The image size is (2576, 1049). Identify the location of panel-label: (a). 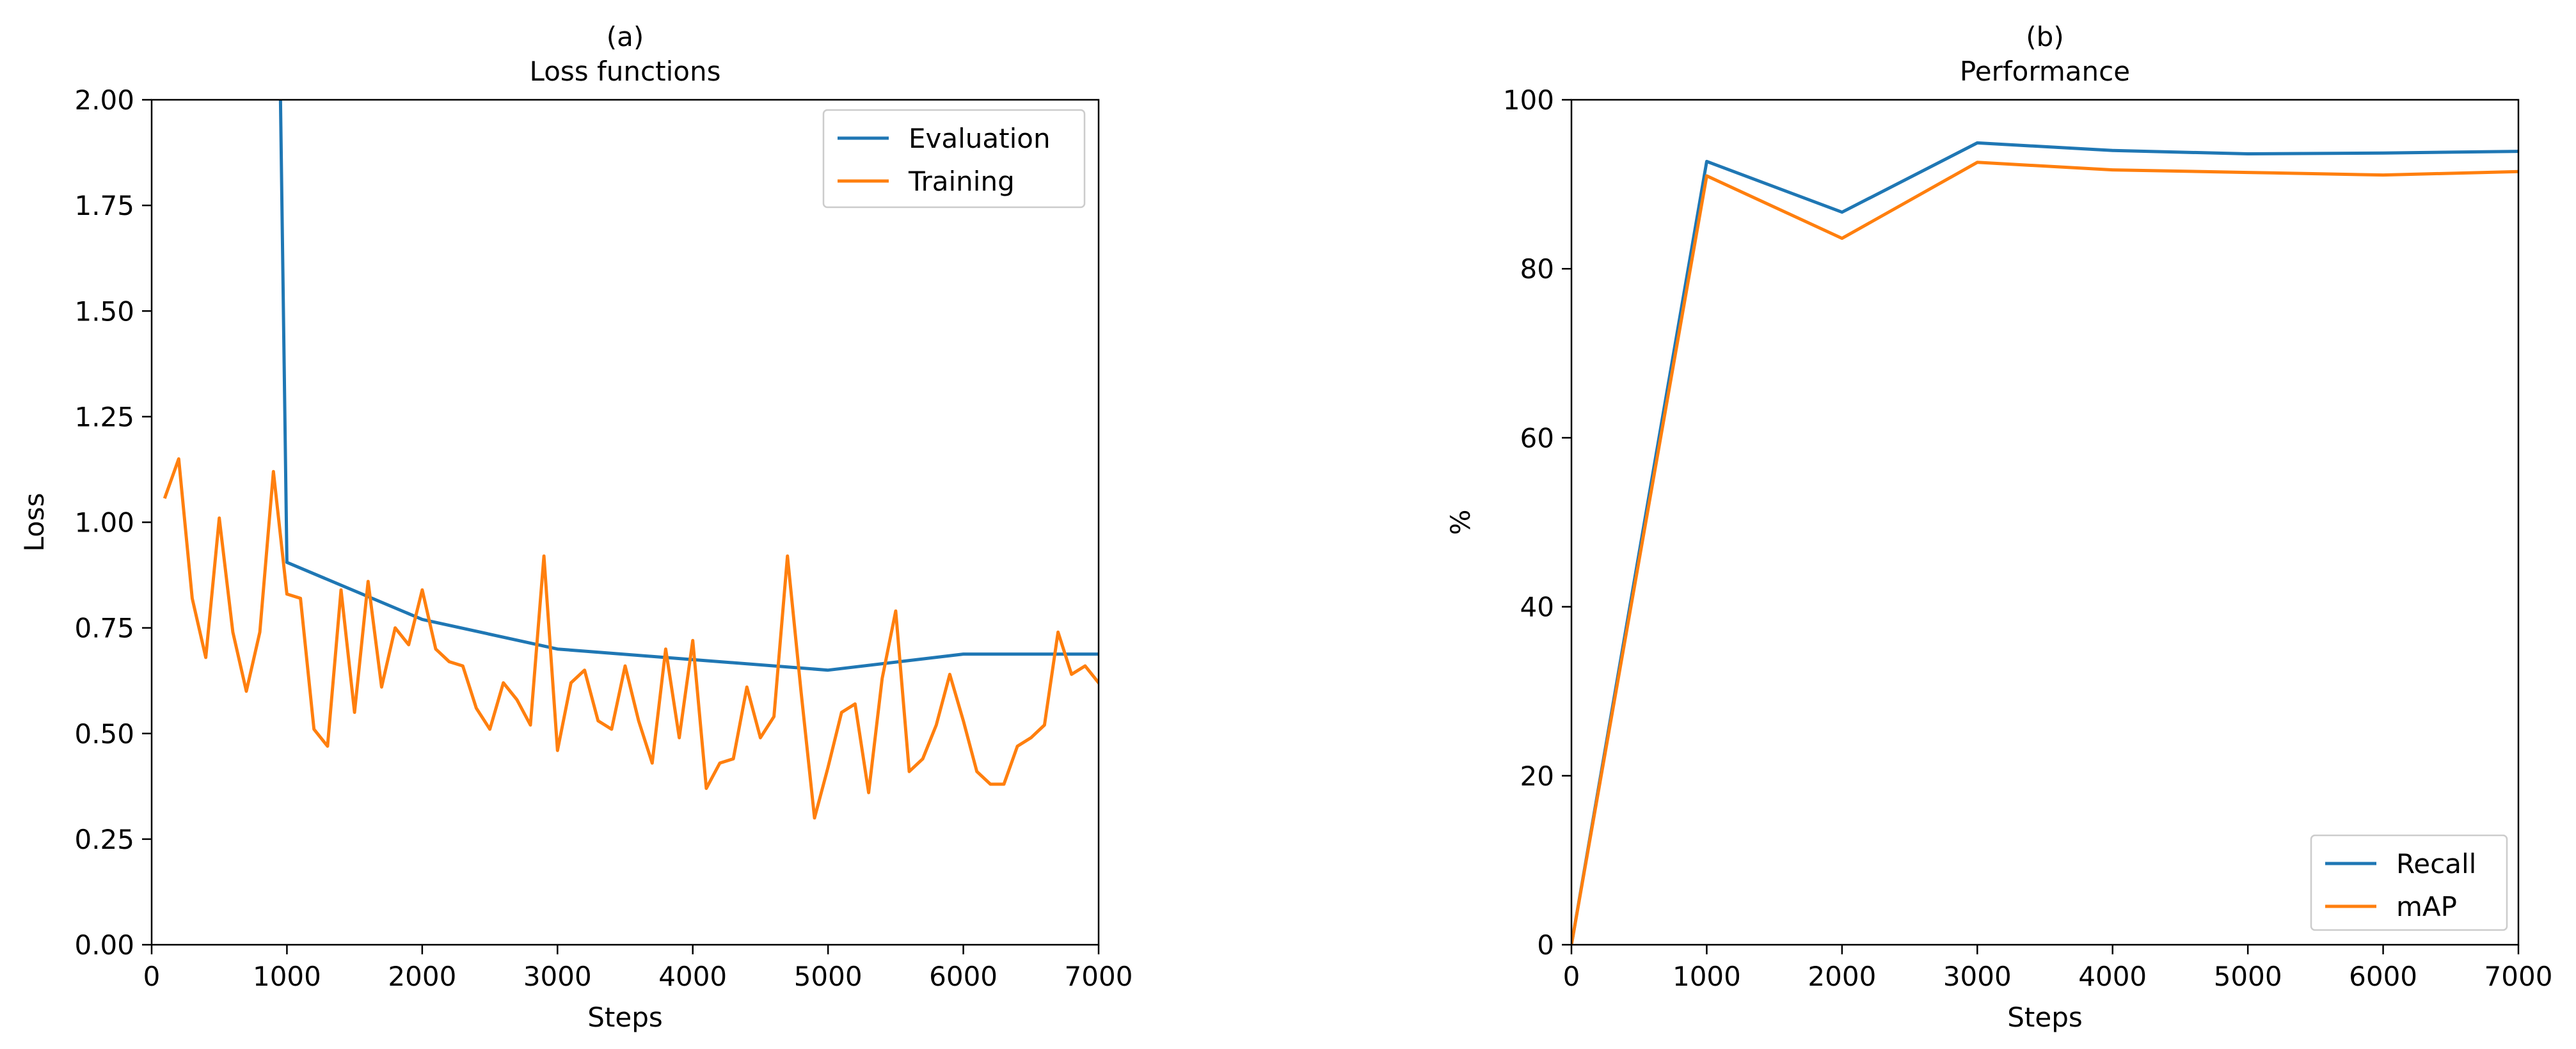
(626, 36).